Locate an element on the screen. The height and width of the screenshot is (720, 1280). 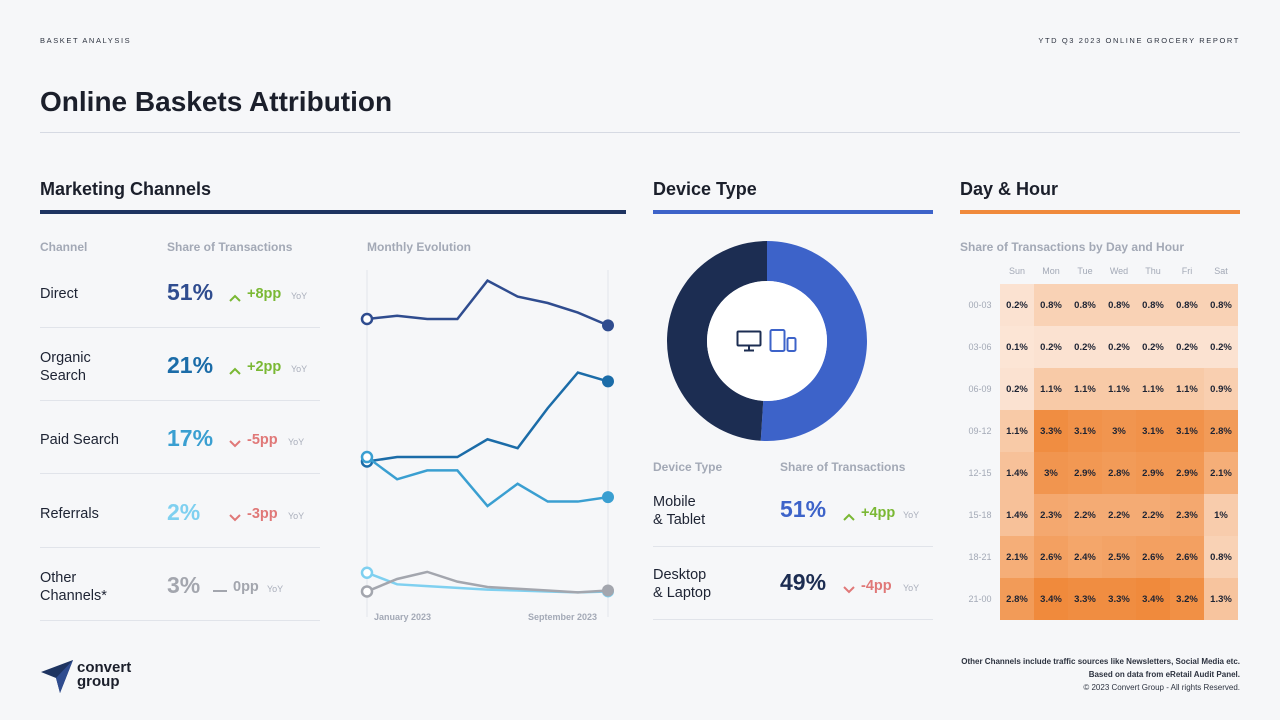
heatmap-cell: 2.3% is located at coordinates (1051, 515).